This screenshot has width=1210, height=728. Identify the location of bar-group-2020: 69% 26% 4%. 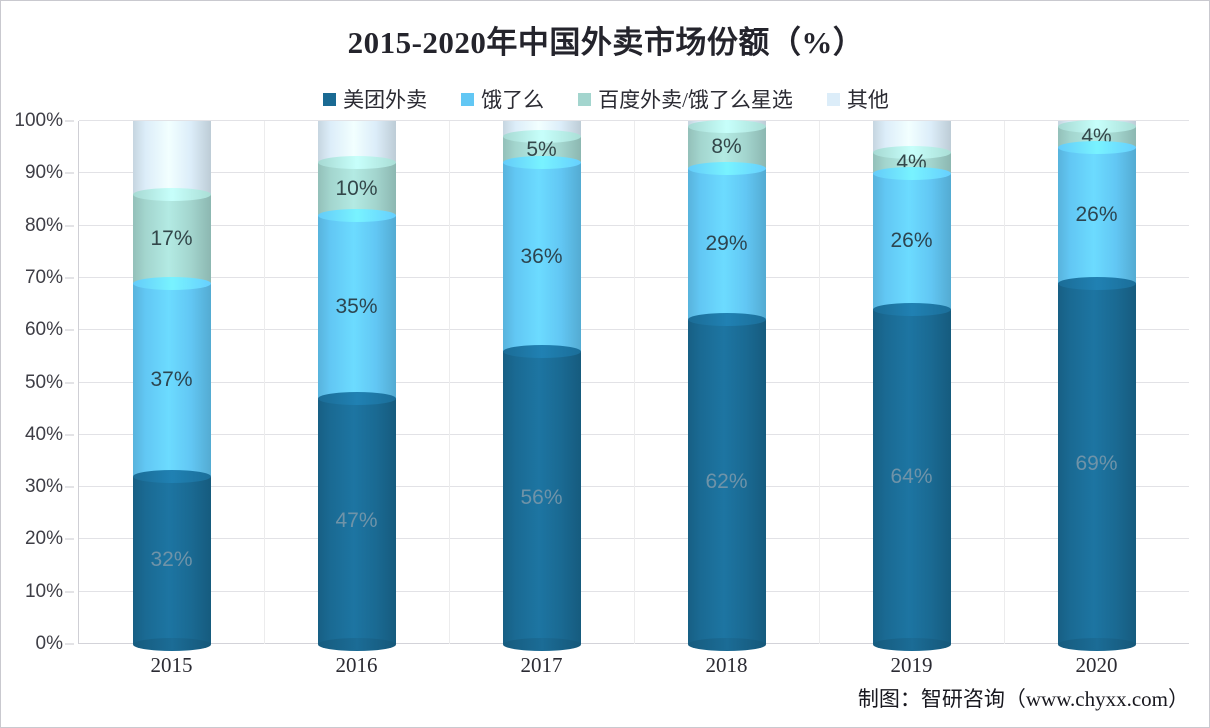
(1096, 385).